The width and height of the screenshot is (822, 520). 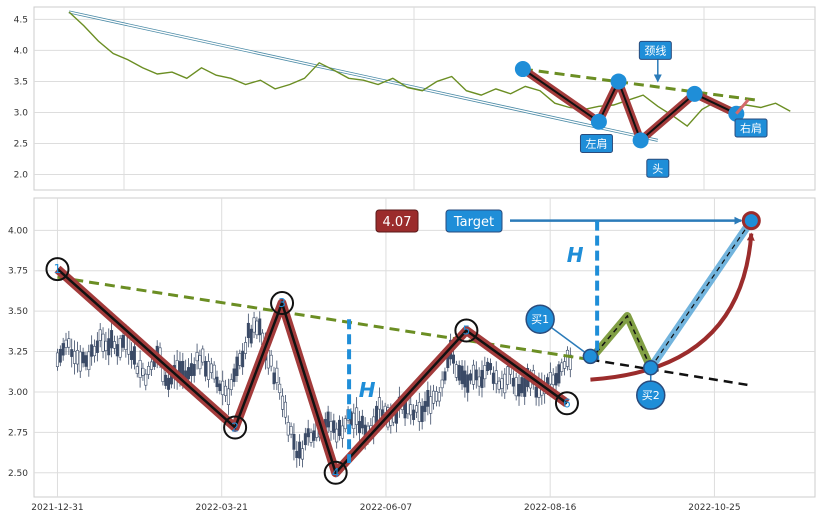 I want to click on bottom-neckline, so click(x=324, y=318).